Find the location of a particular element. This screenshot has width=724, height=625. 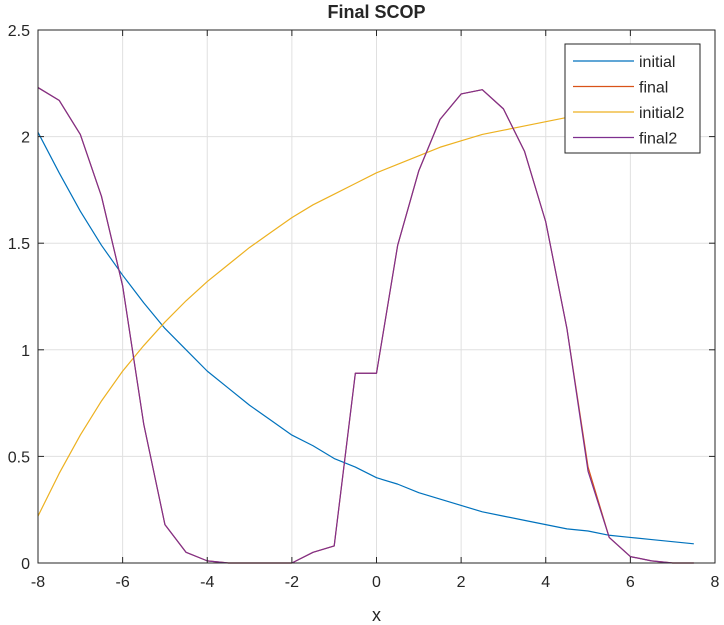

legend-label-initial2: initial2 is located at coordinates (661, 113).